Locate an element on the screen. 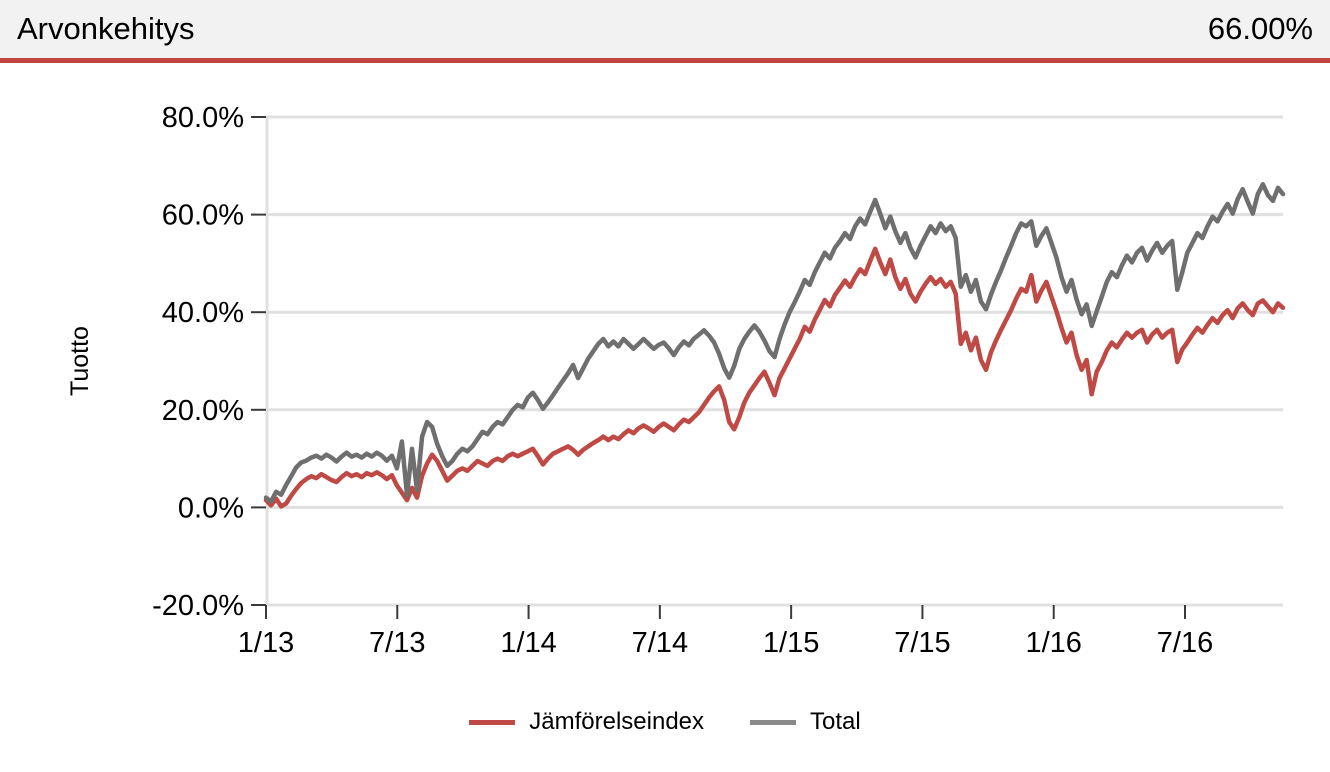 The height and width of the screenshot is (772, 1330). x-tick-label: 7/14 is located at coordinates (660, 643).